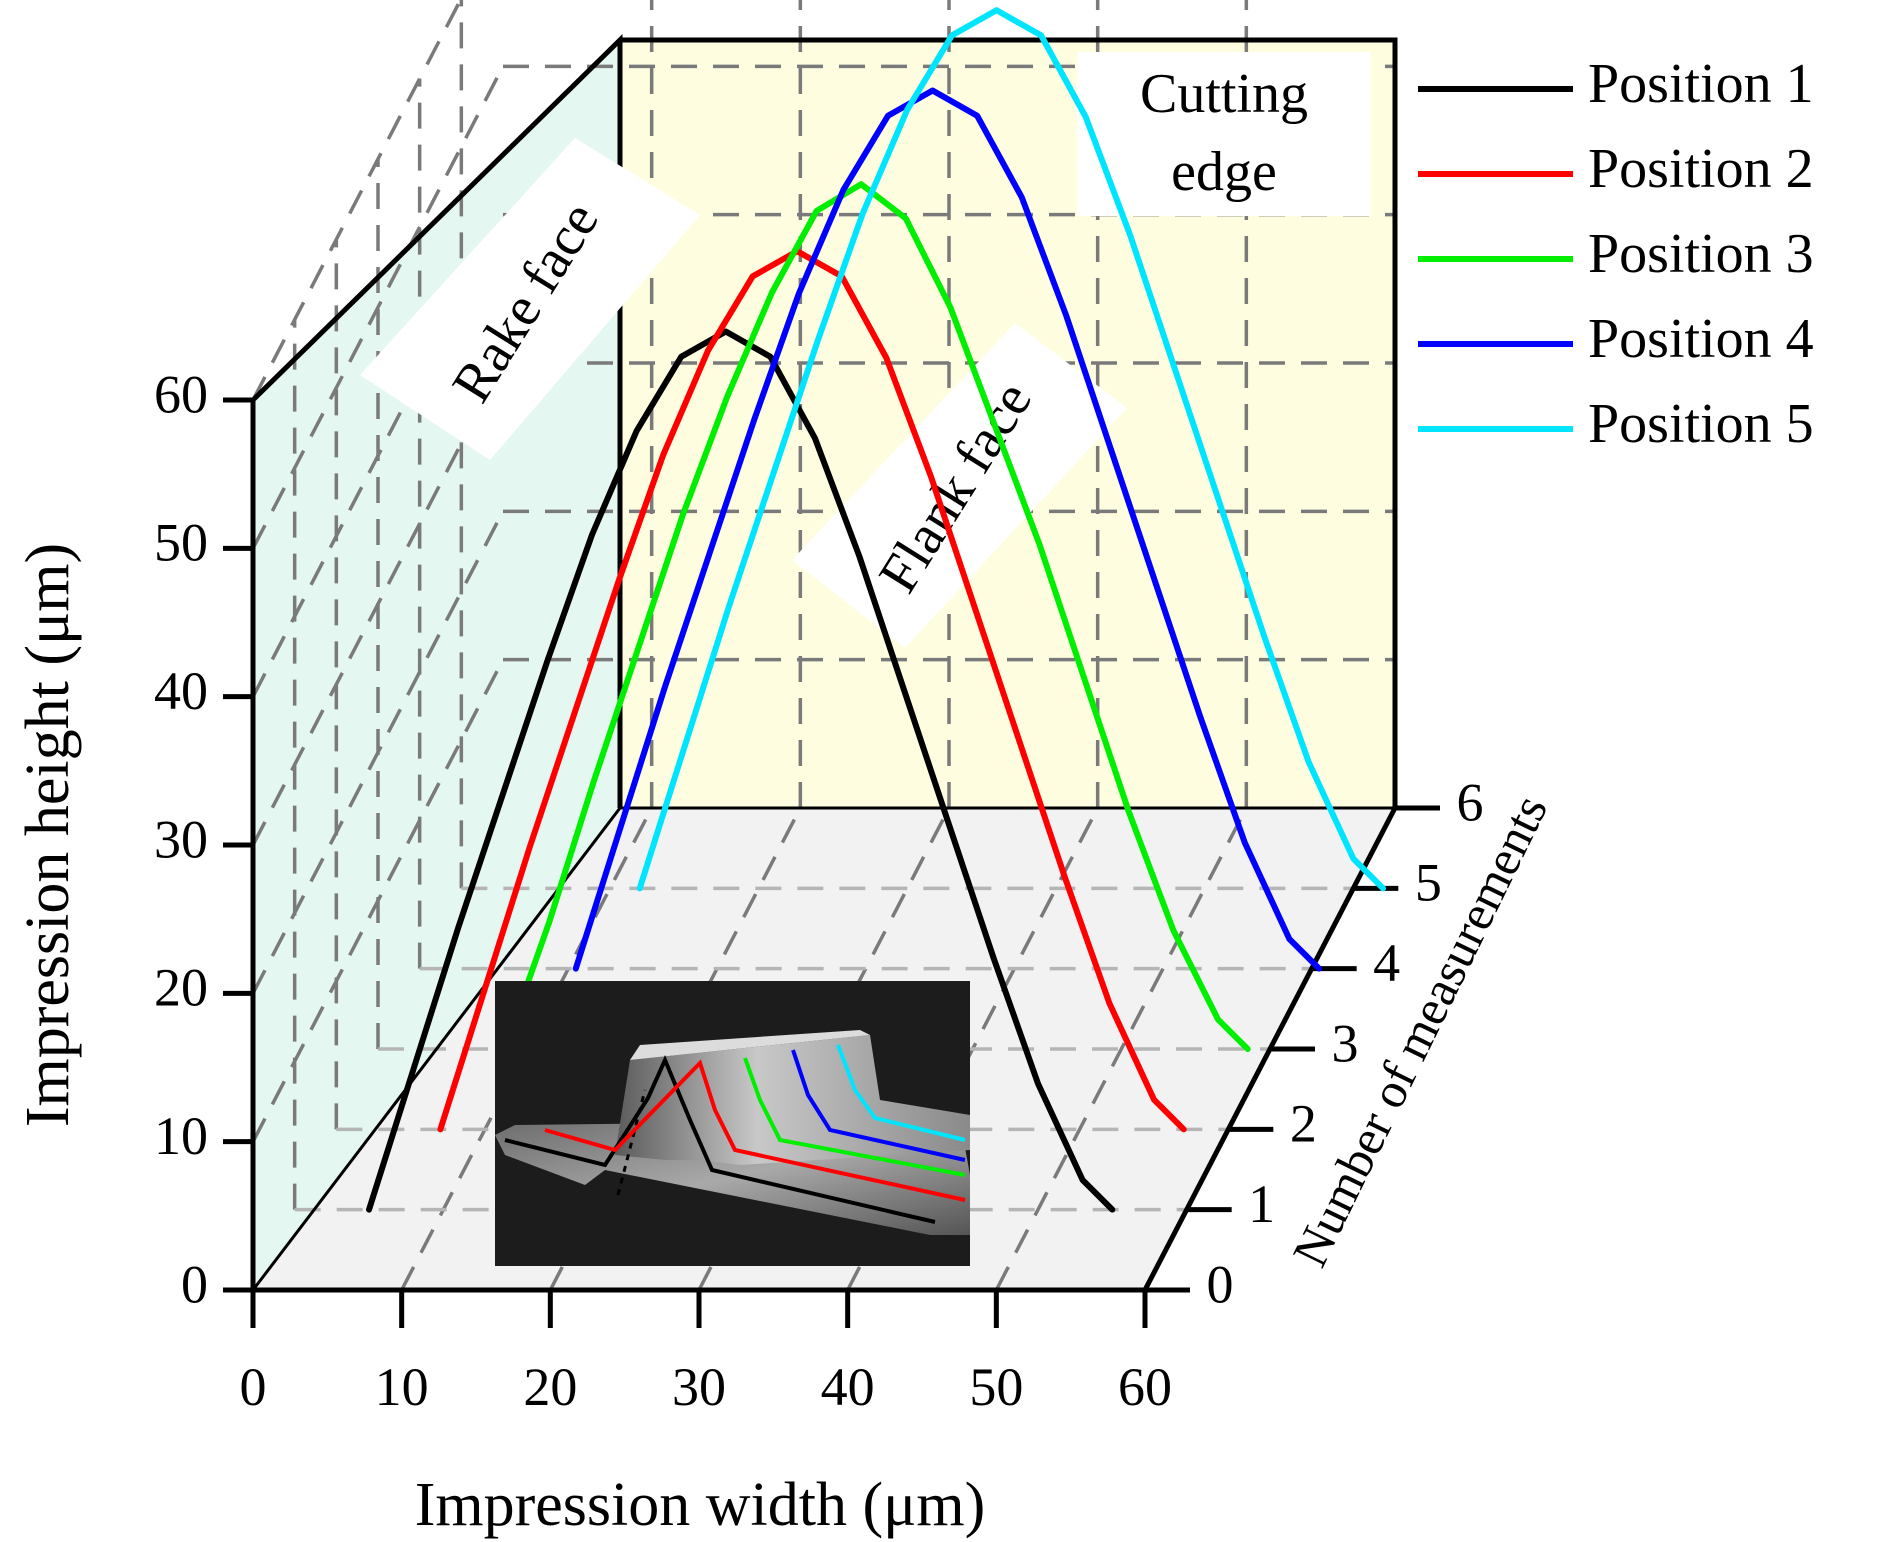 This screenshot has width=1877, height=1542. What do you see at coordinates (550, 1387) in the screenshot?
I see `x-tick-label-20: 20` at bounding box center [550, 1387].